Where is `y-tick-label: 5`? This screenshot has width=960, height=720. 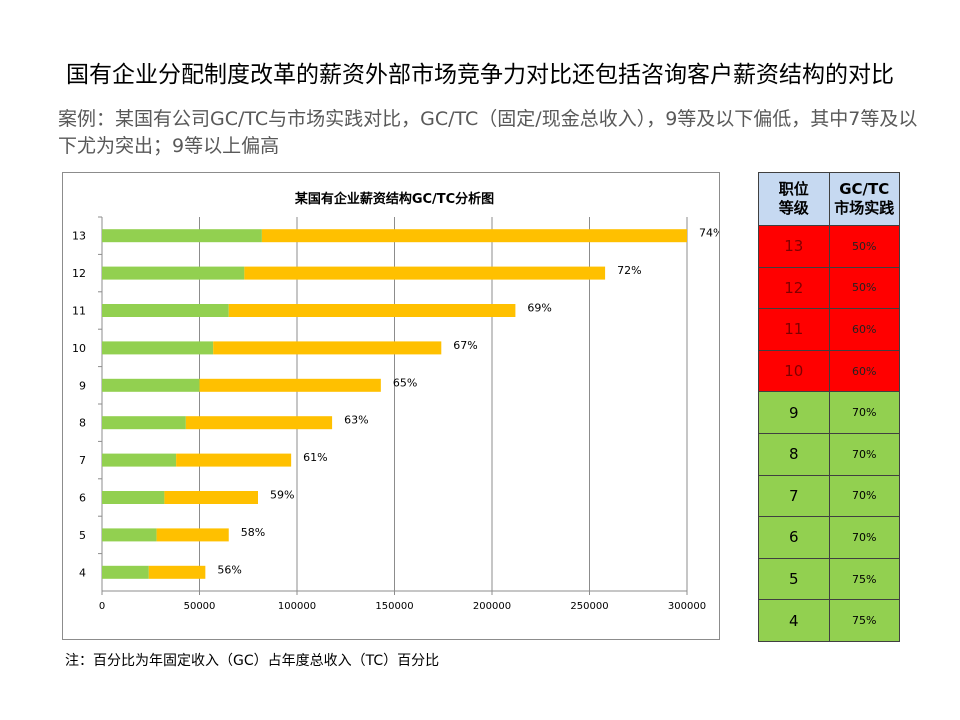
y-tick-label: 5 is located at coordinates (82, 535).